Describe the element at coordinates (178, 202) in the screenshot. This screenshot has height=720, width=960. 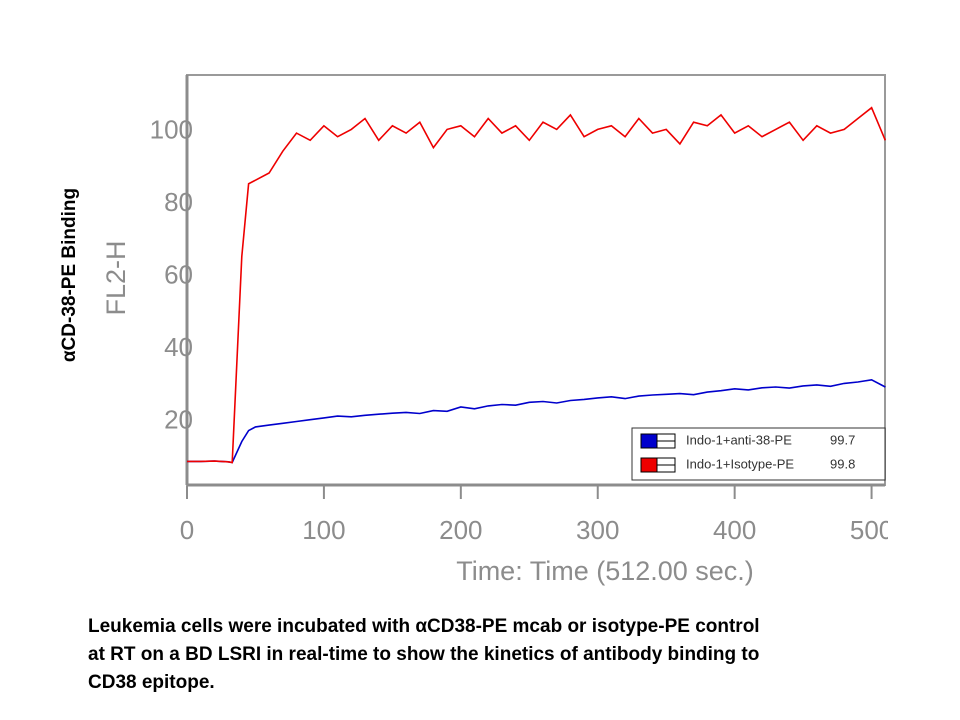
I see `y-tick-label: 80` at that location.